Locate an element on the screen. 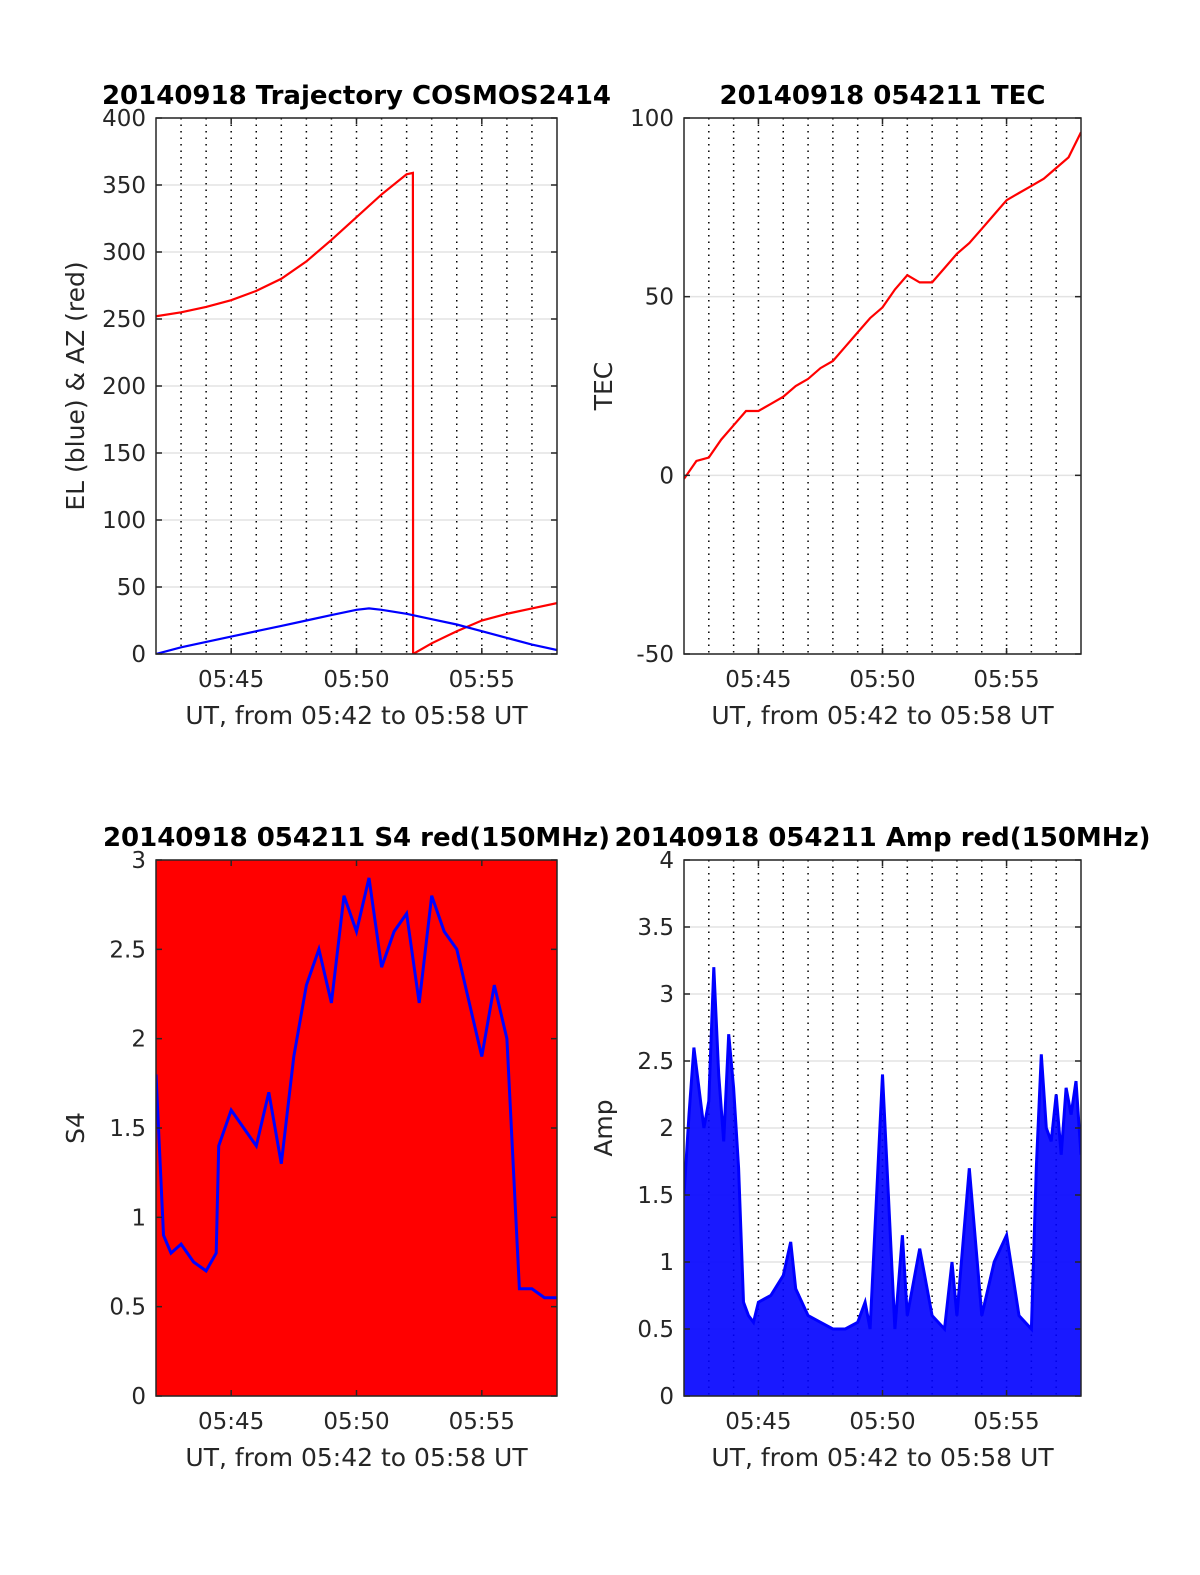 The image size is (1200, 1575). tec-x-axis-label: UT, from 05:42 to 05:58 UT is located at coordinates (882, 715).